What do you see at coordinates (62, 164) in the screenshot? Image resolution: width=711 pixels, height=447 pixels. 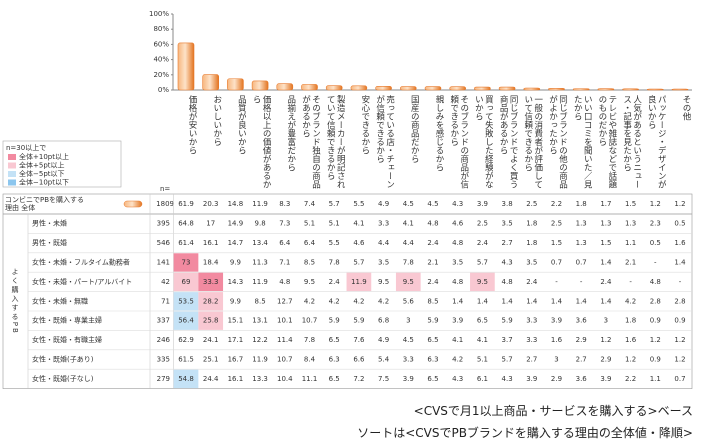 I see `legend-box` at bounding box center [62, 164].